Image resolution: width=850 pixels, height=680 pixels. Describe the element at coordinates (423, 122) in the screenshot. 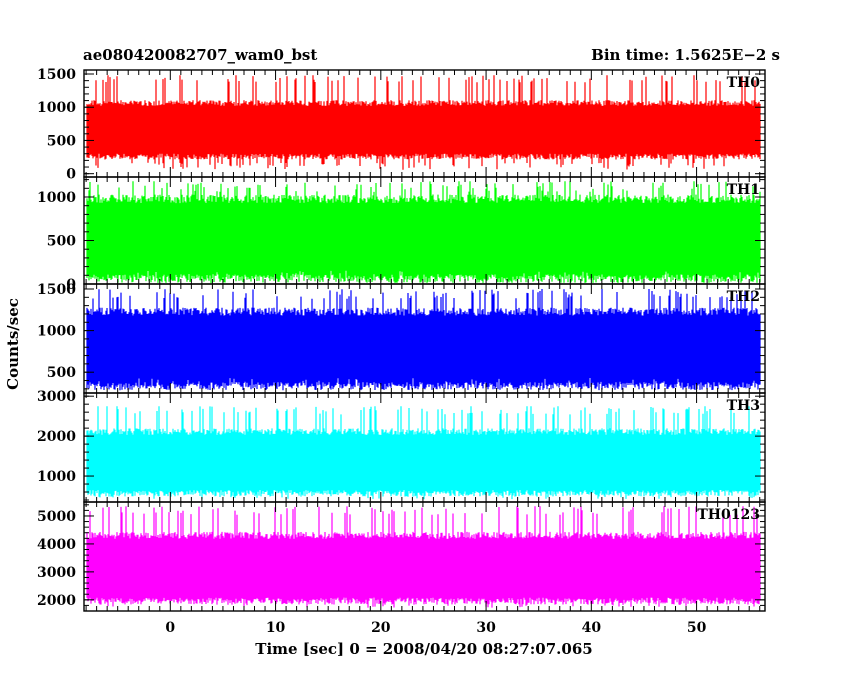

I see `series-th0` at that location.